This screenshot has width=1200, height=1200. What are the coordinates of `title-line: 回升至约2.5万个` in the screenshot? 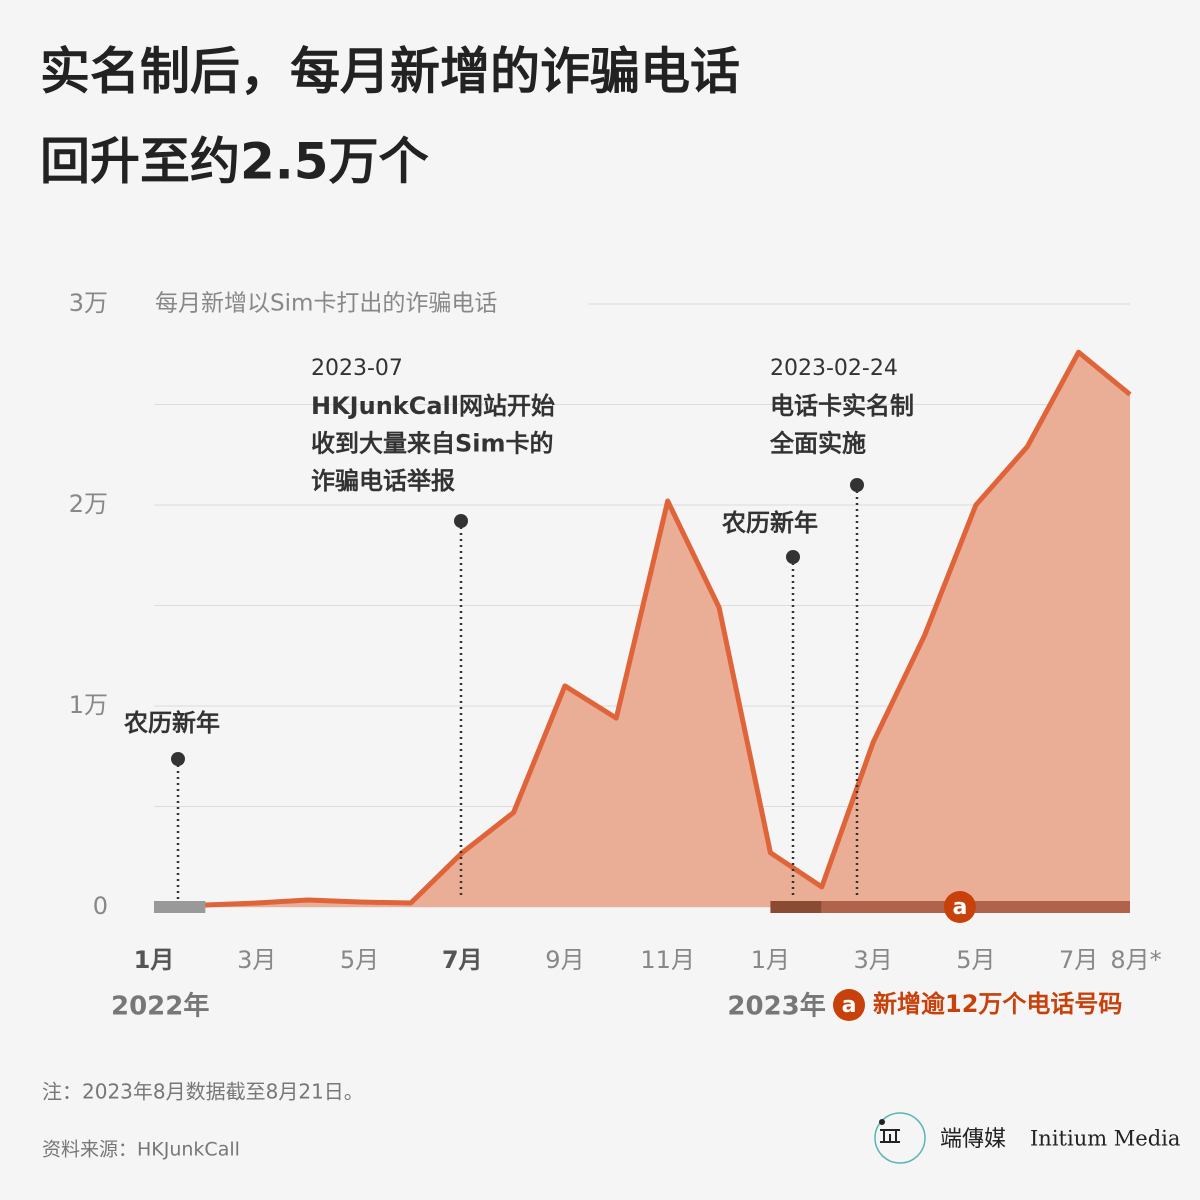 It's located at (234, 162).